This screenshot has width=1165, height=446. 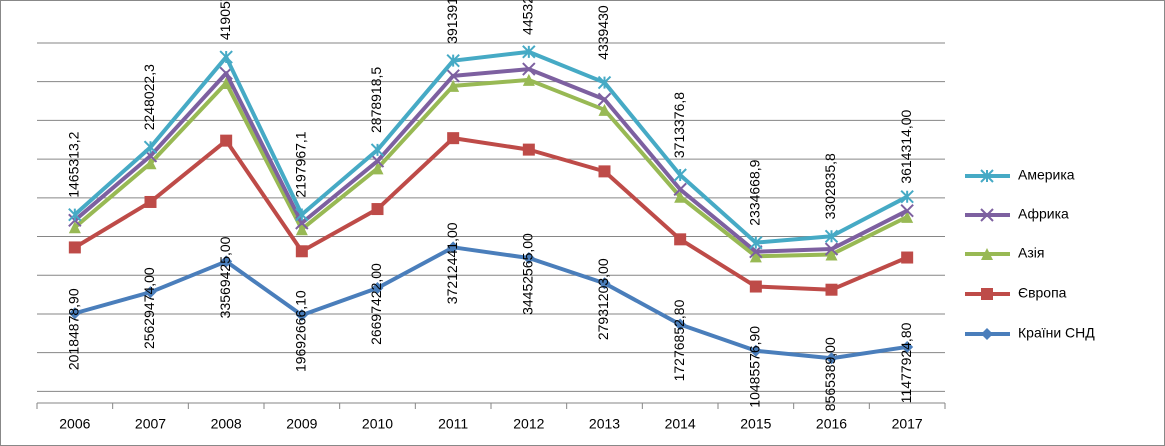 I want to click on data-label: 37212441,00, so click(x=452, y=263).